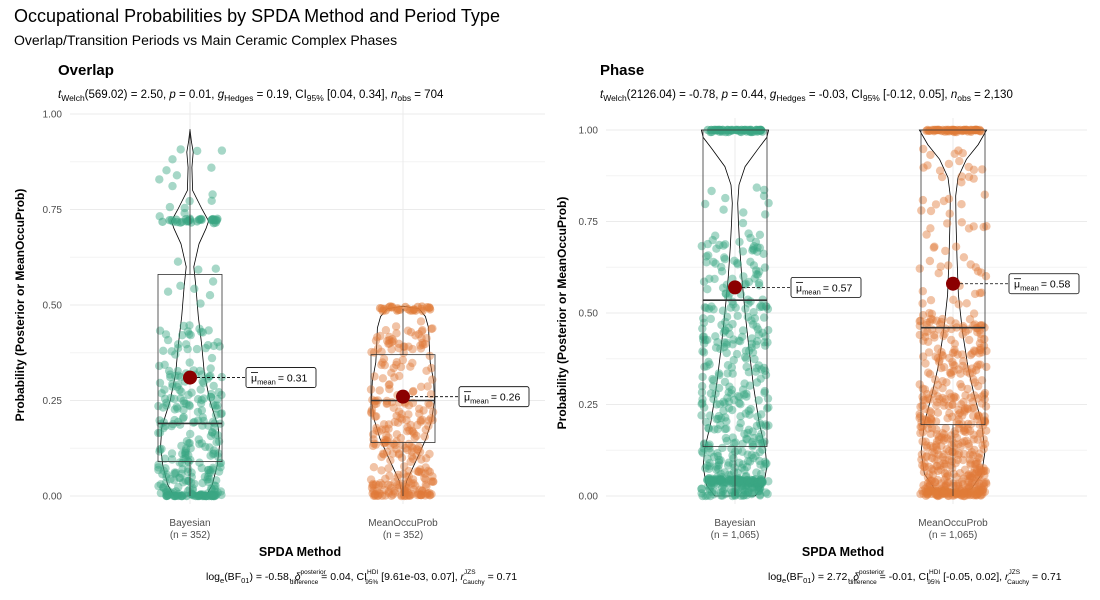 The width and height of the screenshot is (1100, 600). Describe the element at coordinates (953, 523) in the screenshot. I see `x-tick-label: MeanOccuProb` at that location.